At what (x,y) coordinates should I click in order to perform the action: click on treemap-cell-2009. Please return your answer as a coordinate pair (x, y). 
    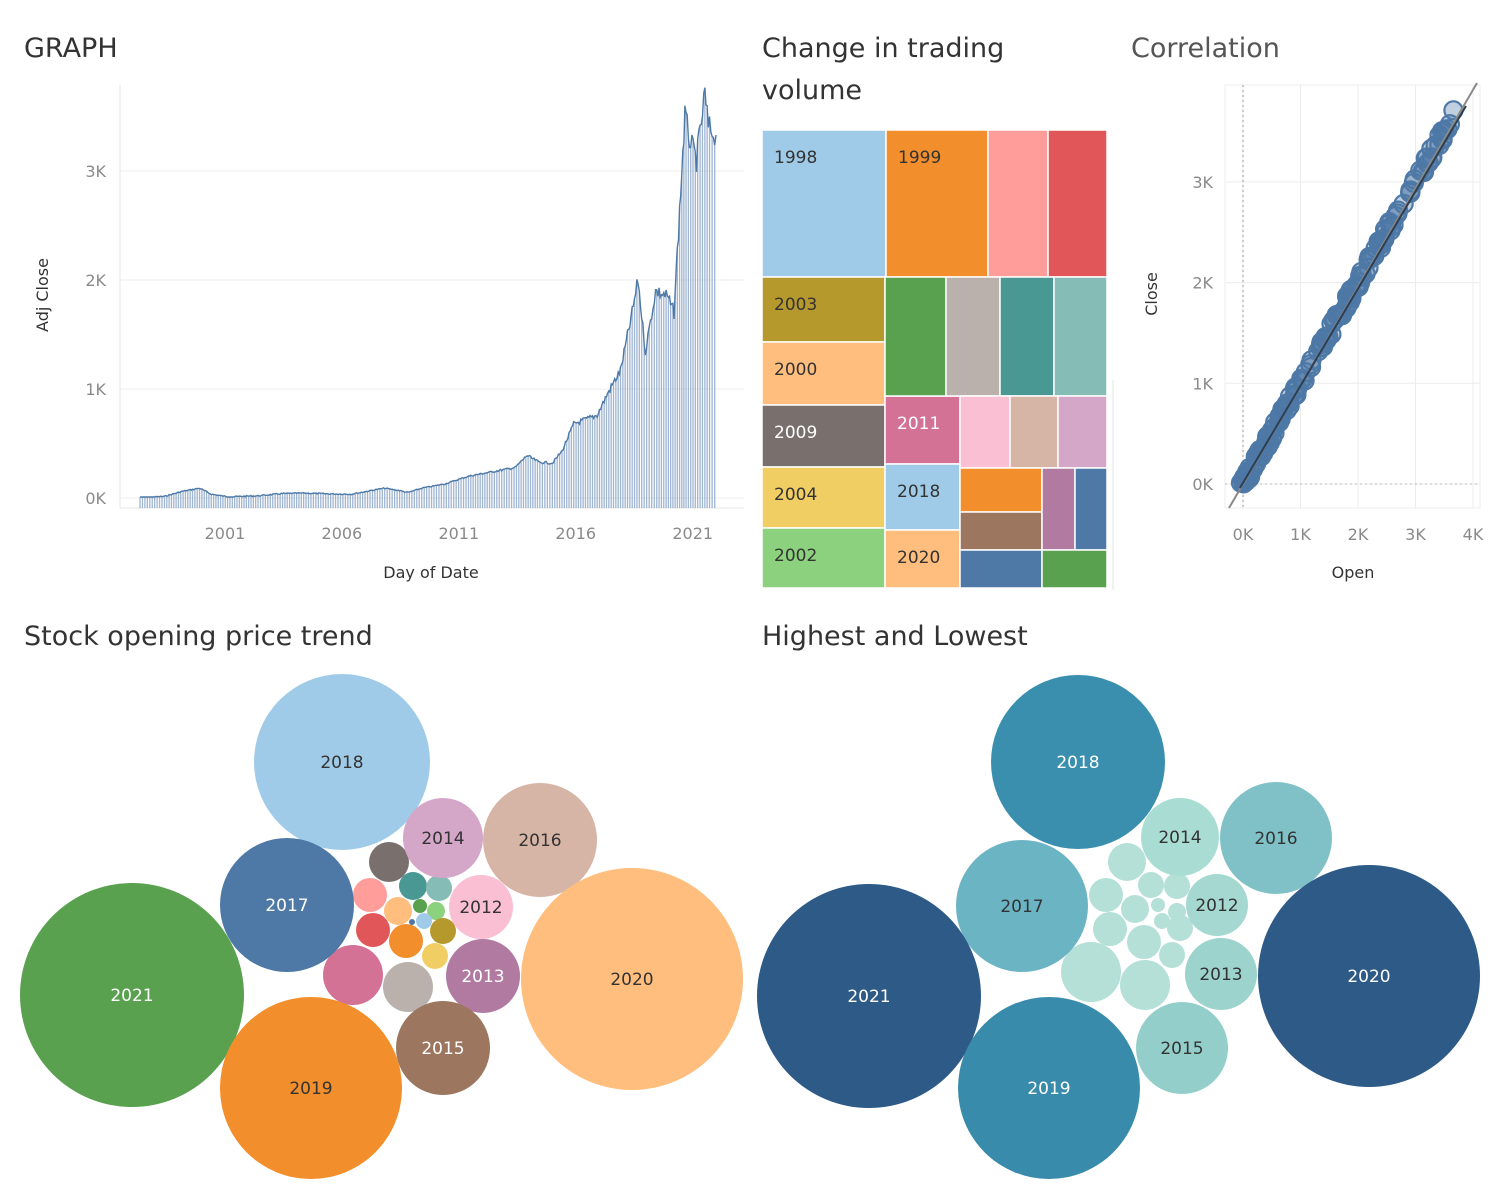
    Looking at the image, I should click on (823, 436).